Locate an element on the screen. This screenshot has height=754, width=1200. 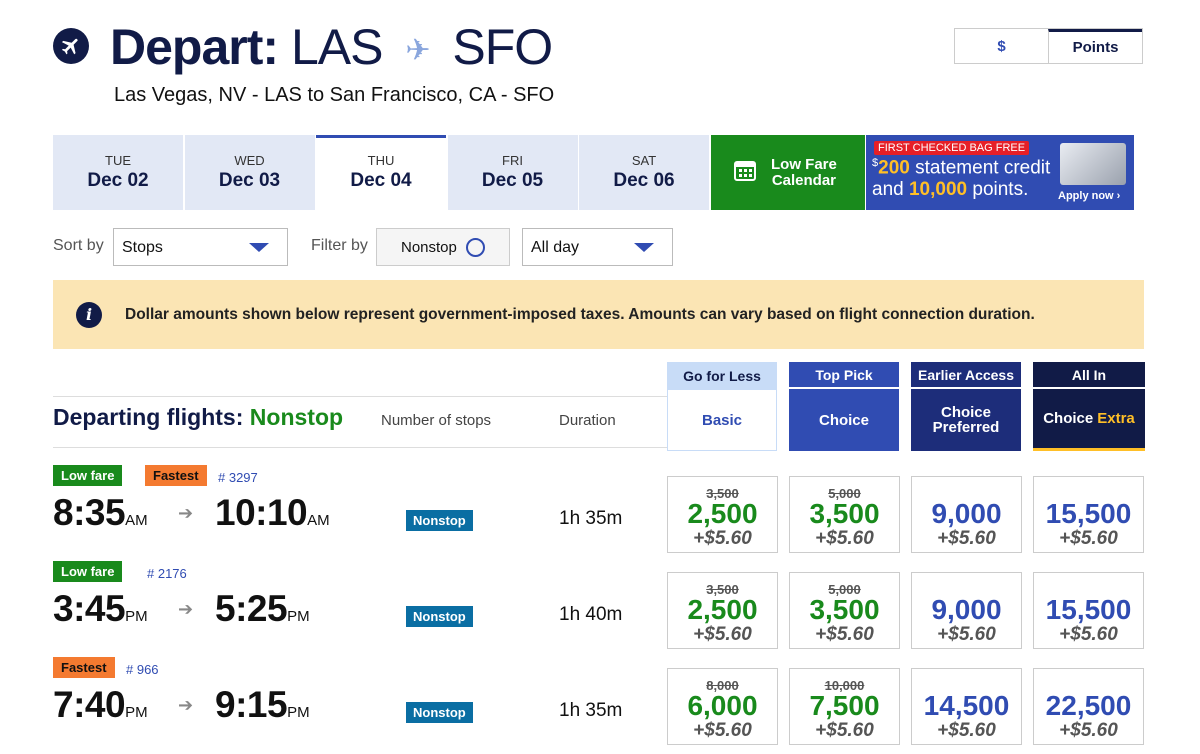
date-tab: SAT Dec 06 is located at coordinates (644, 172).